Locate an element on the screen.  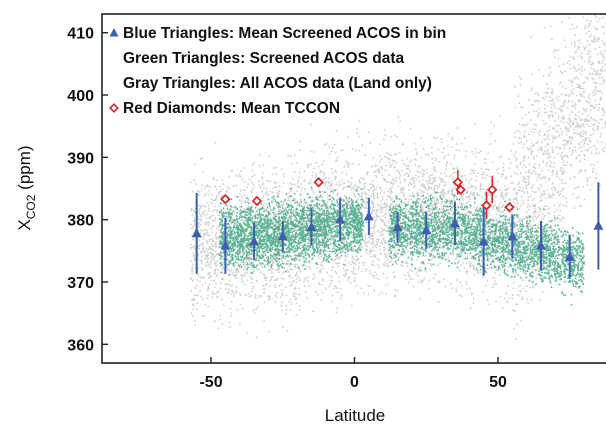
x-axis-label: Latitude is located at coordinates (355, 415).